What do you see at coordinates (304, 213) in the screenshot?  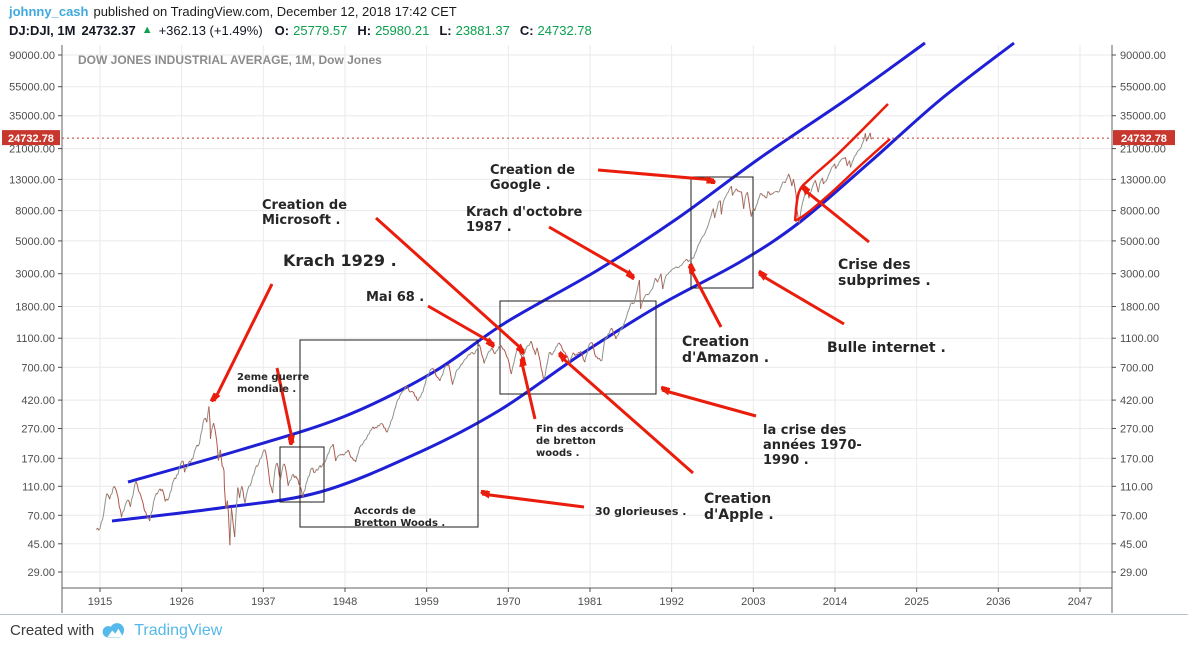 I see `label-creation-microsoft: Creation de Microsoft .` at bounding box center [304, 213].